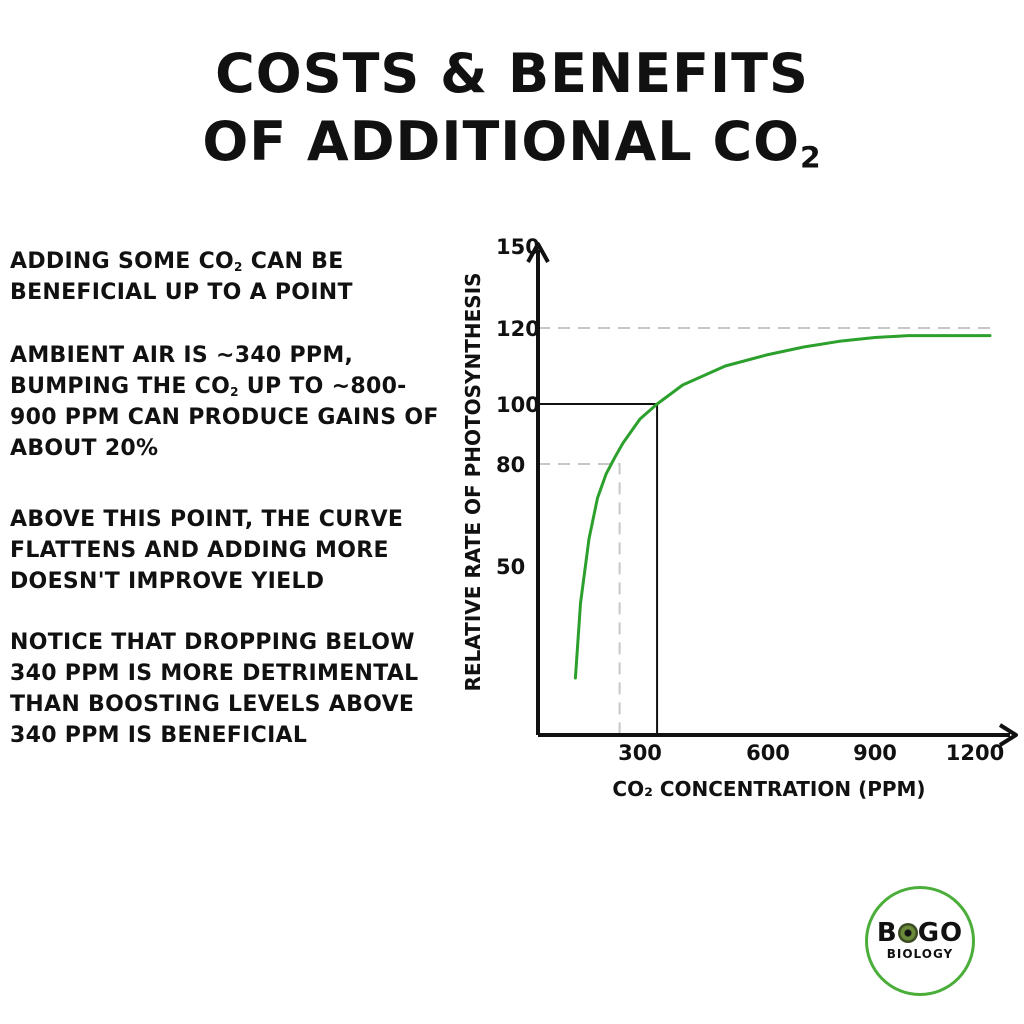 The width and height of the screenshot is (1024, 1024). What do you see at coordinates (122, 261) in the screenshot?
I see `note-1-text-a: ADDING SOME CO` at bounding box center [122, 261].